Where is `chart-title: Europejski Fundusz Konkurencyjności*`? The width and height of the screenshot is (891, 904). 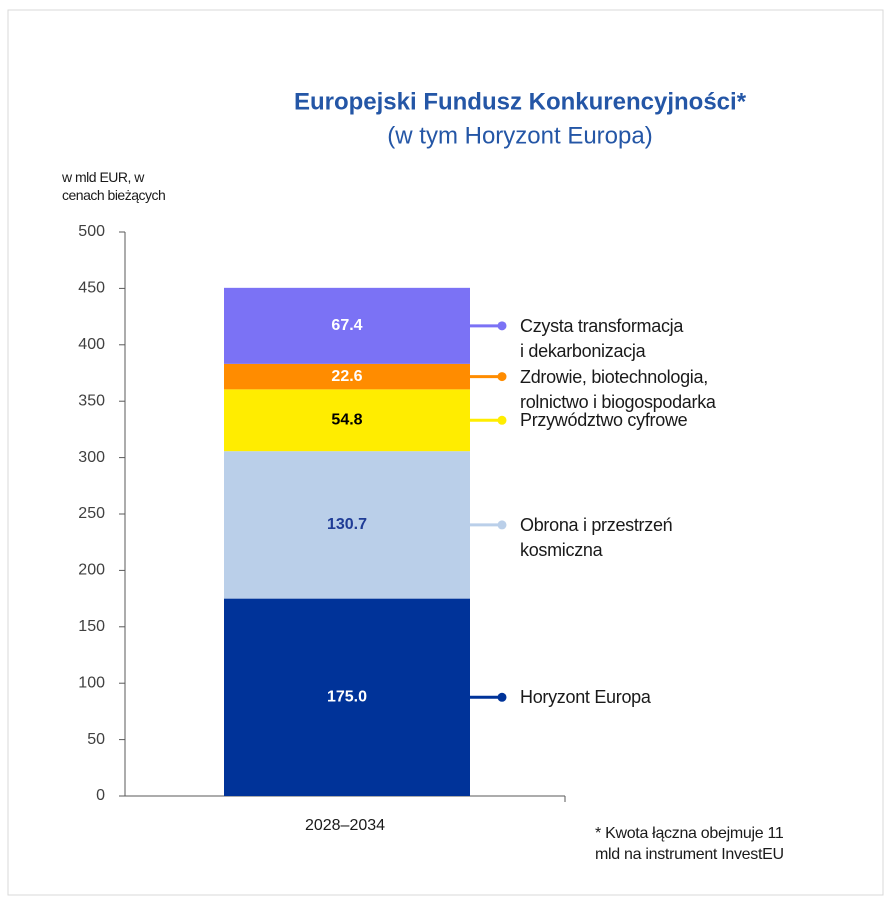 chart-title: Europejski Fundusz Konkurencyjności* is located at coordinates (520, 101).